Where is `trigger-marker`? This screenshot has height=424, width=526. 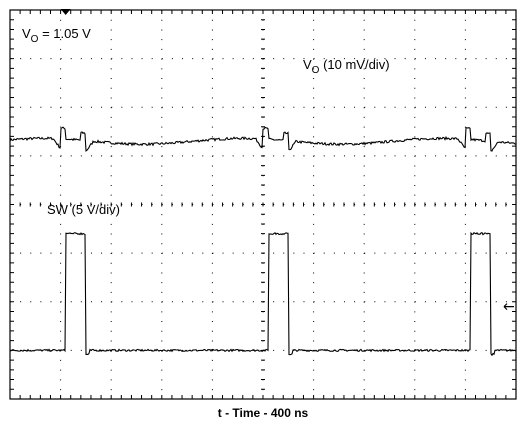 trigger-marker is located at coordinates (65, 12).